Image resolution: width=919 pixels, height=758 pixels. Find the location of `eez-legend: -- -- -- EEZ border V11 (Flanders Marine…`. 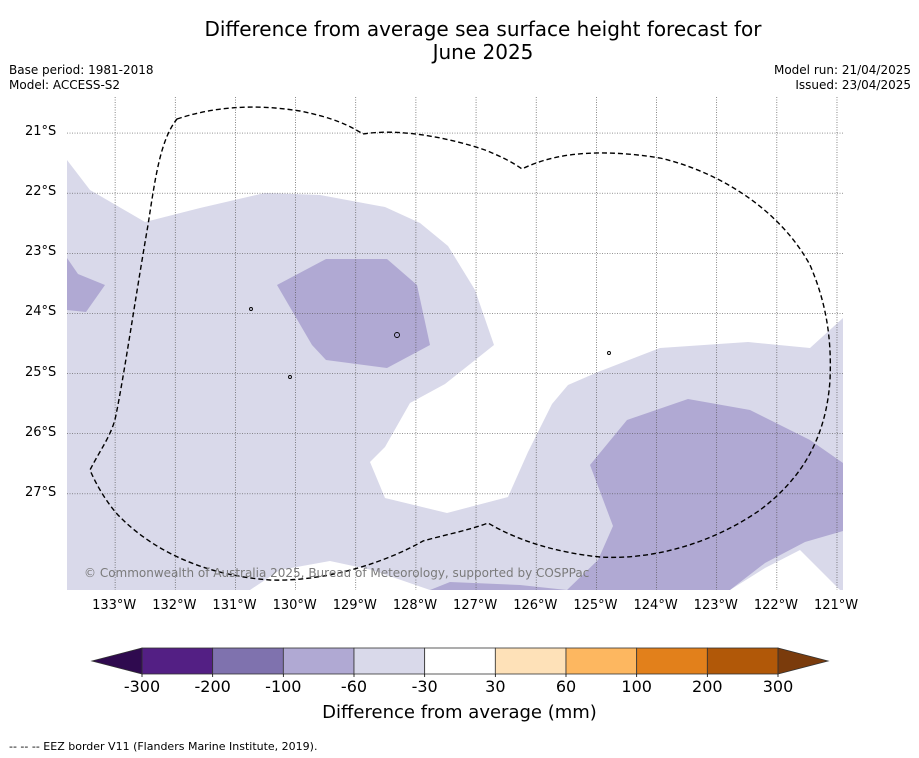

eez-legend: -- -- -- EEZ border V11 (Flanders Marine… is located at coordinates (163, 746).